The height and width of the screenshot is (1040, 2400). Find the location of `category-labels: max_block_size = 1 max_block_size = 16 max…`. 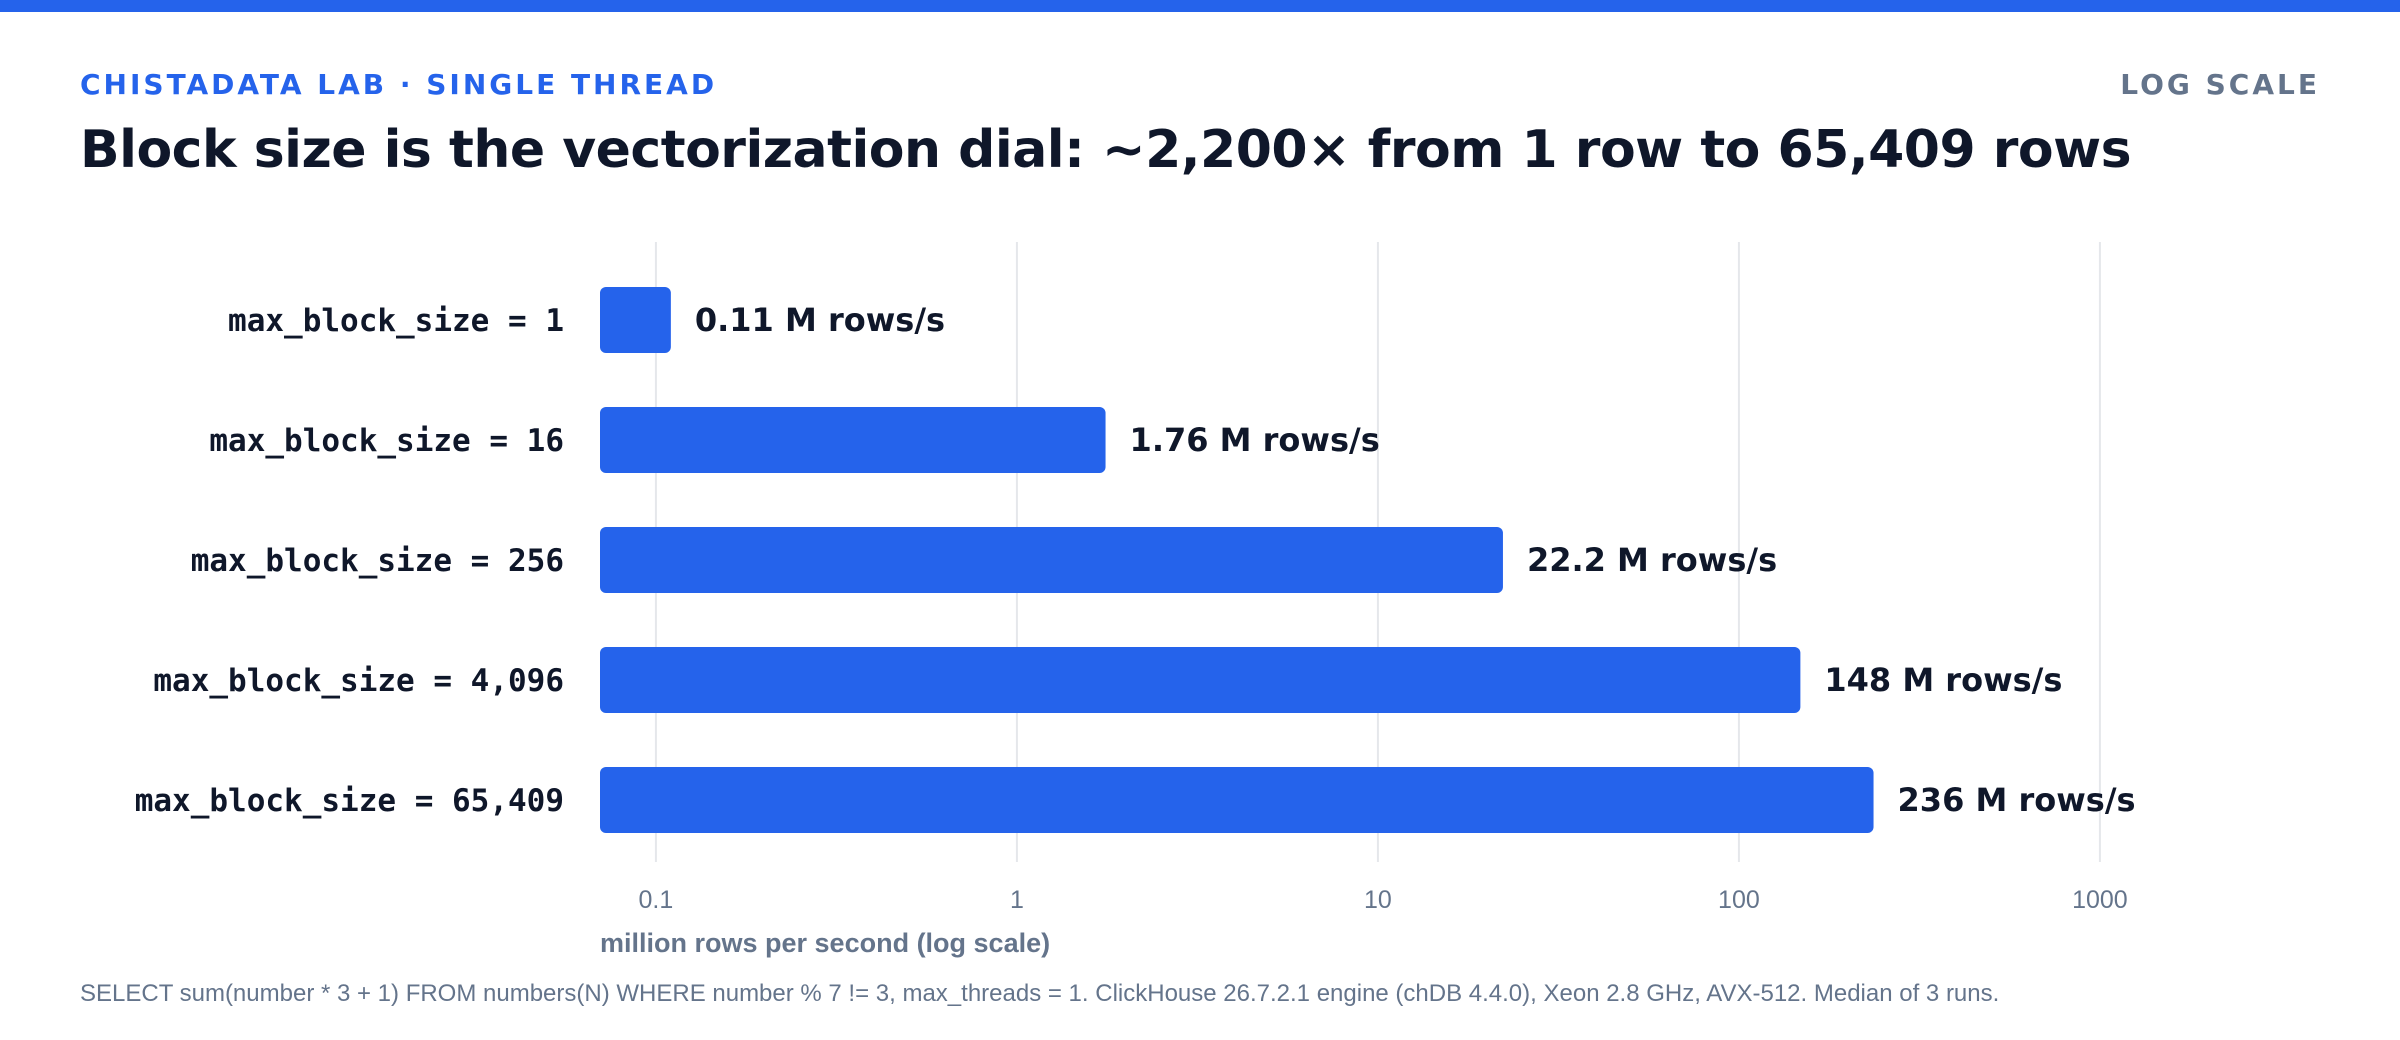

category-labels: max_block_size = 1 max_block_size = 16 max… is located at coordinates (349, 561).